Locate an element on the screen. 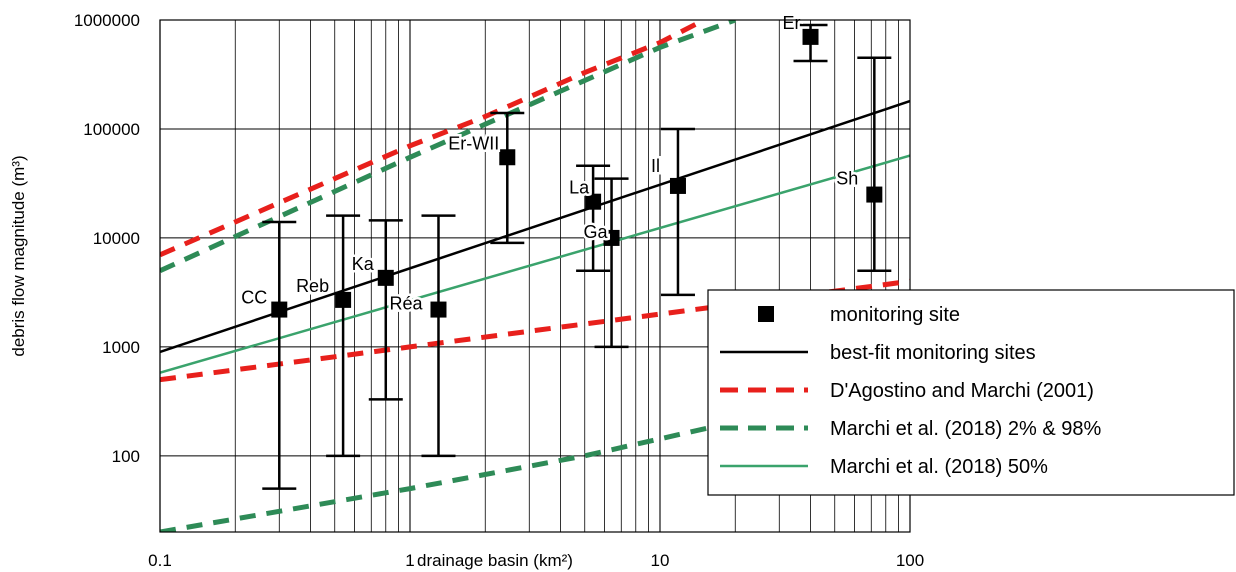 The width and height of the screenshot is (1236, 572). site-label: Il is located at coordinates (655, 166).